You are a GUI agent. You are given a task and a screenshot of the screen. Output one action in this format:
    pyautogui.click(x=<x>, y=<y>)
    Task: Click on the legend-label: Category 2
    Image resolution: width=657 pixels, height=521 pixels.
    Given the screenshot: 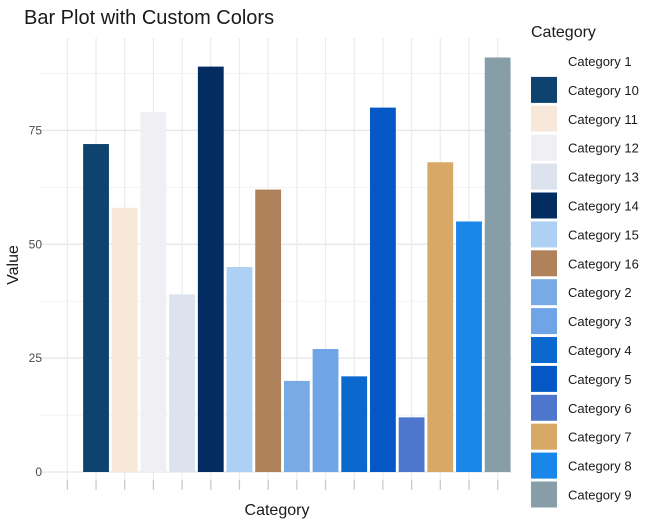 What is the action you would take?
    pyautogui.click(x=600, y=292)
    